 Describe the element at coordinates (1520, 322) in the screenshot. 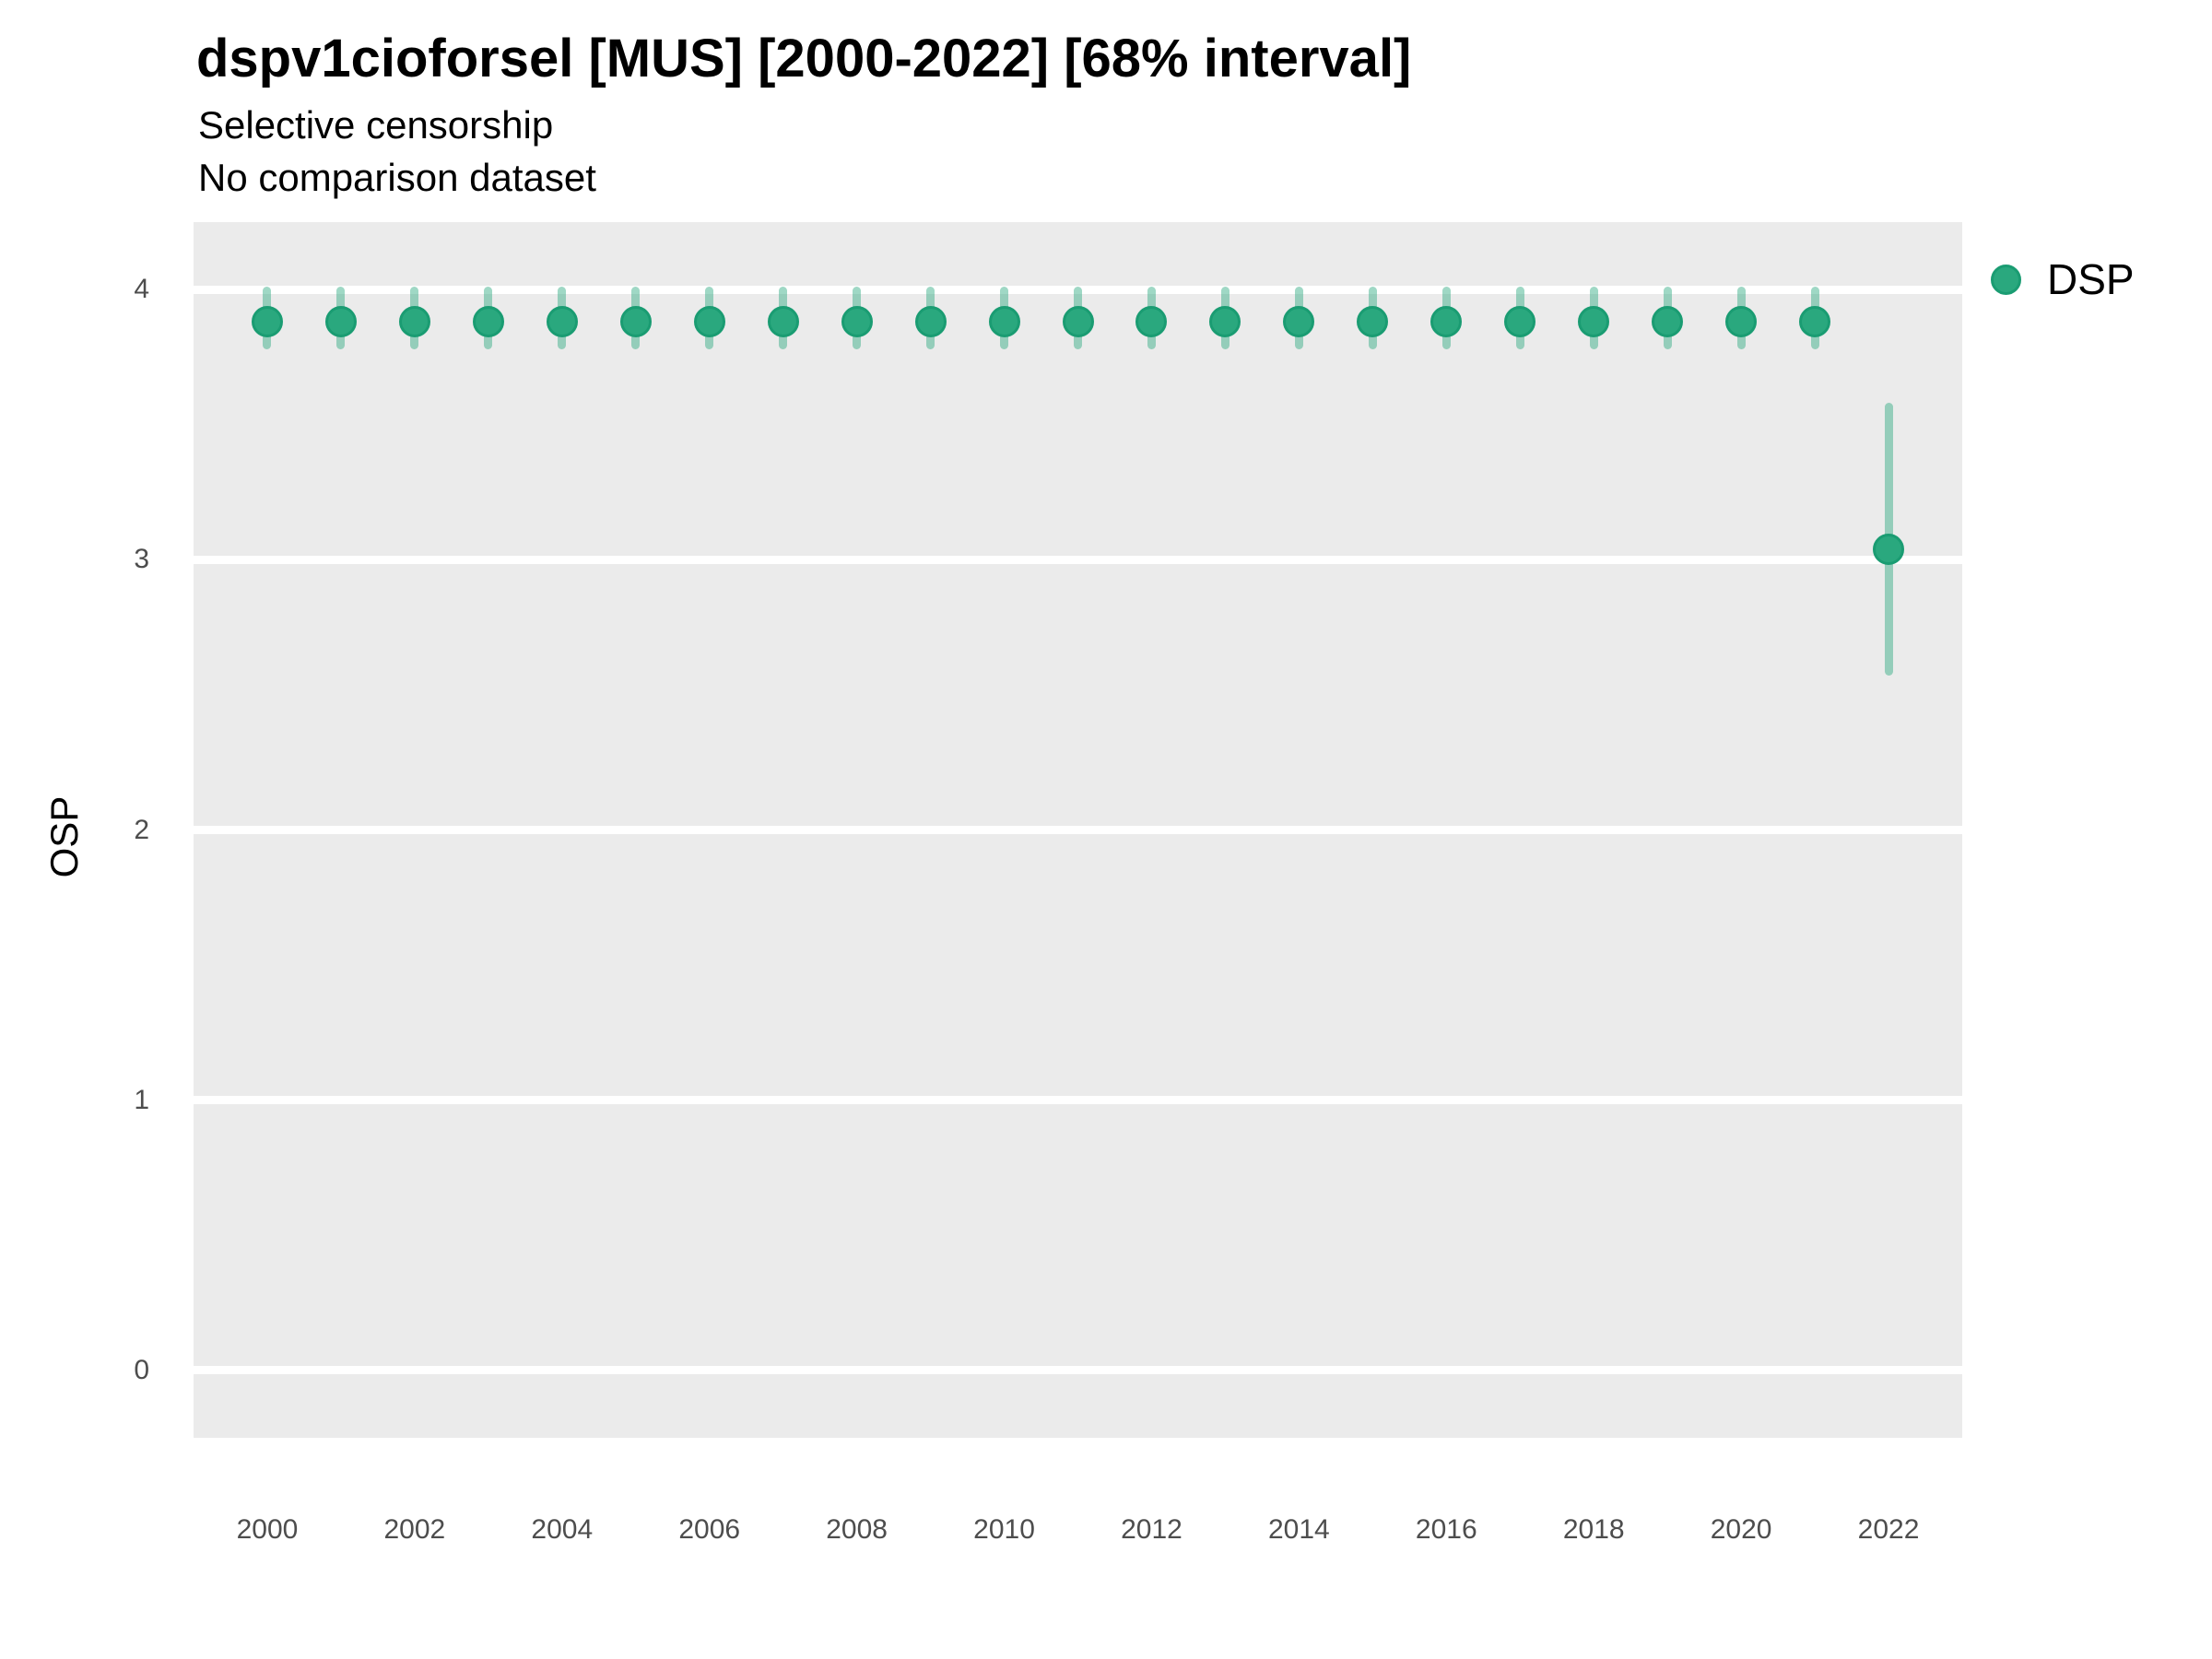

I see `point-circle-2017` at that location.